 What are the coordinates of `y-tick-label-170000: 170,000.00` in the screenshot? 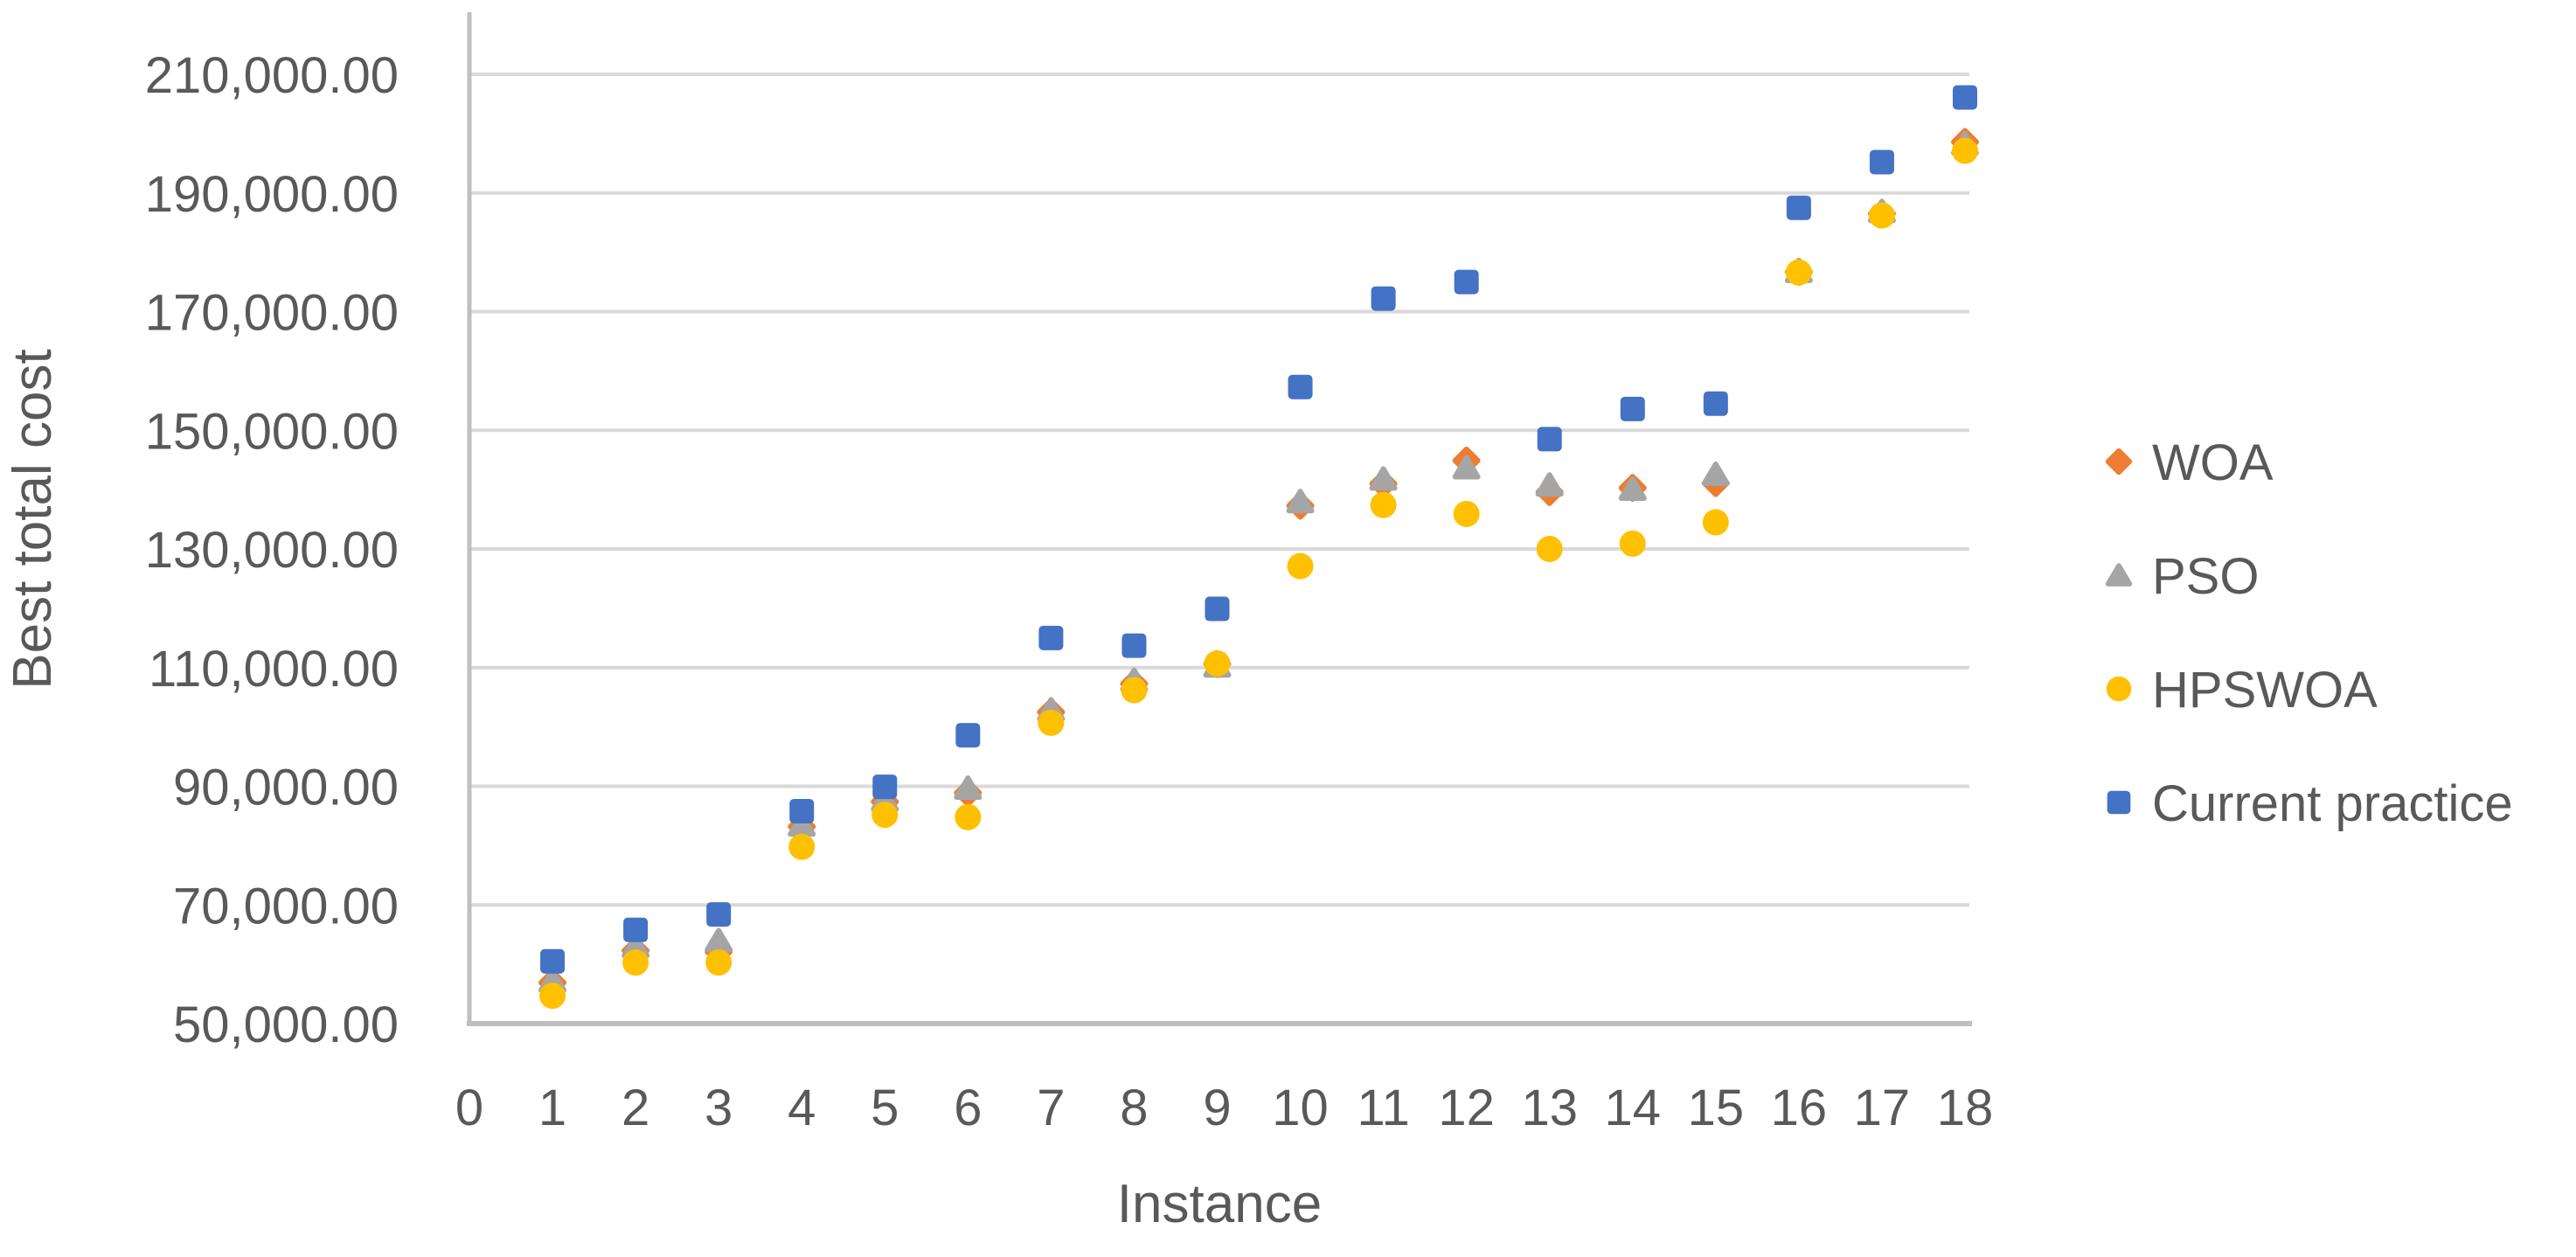 It's located at (272, 313).